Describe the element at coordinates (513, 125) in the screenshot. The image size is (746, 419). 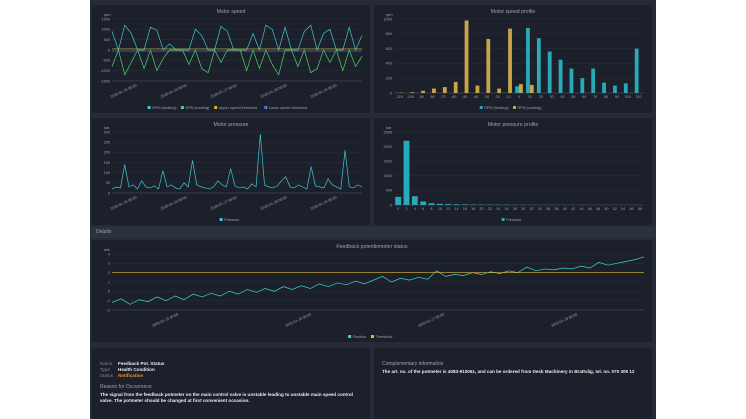
I see `chart-title: Motor pressure profile` at that location.